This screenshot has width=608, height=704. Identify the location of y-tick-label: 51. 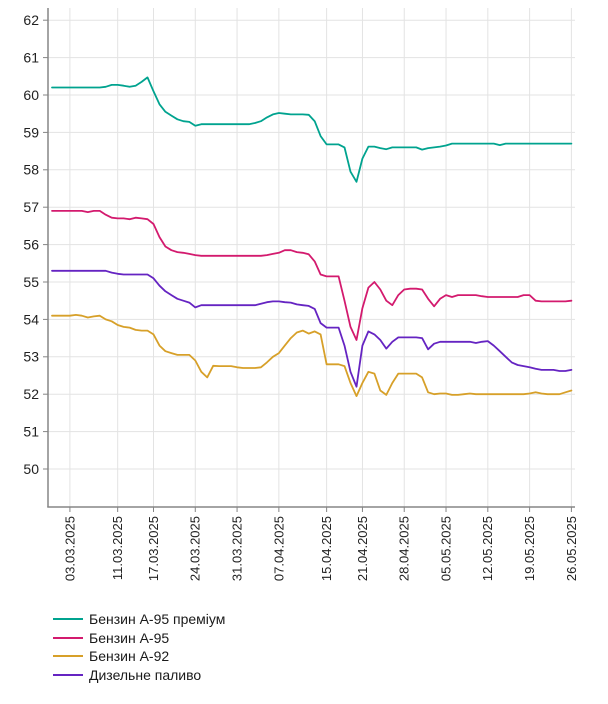
(31, 432).